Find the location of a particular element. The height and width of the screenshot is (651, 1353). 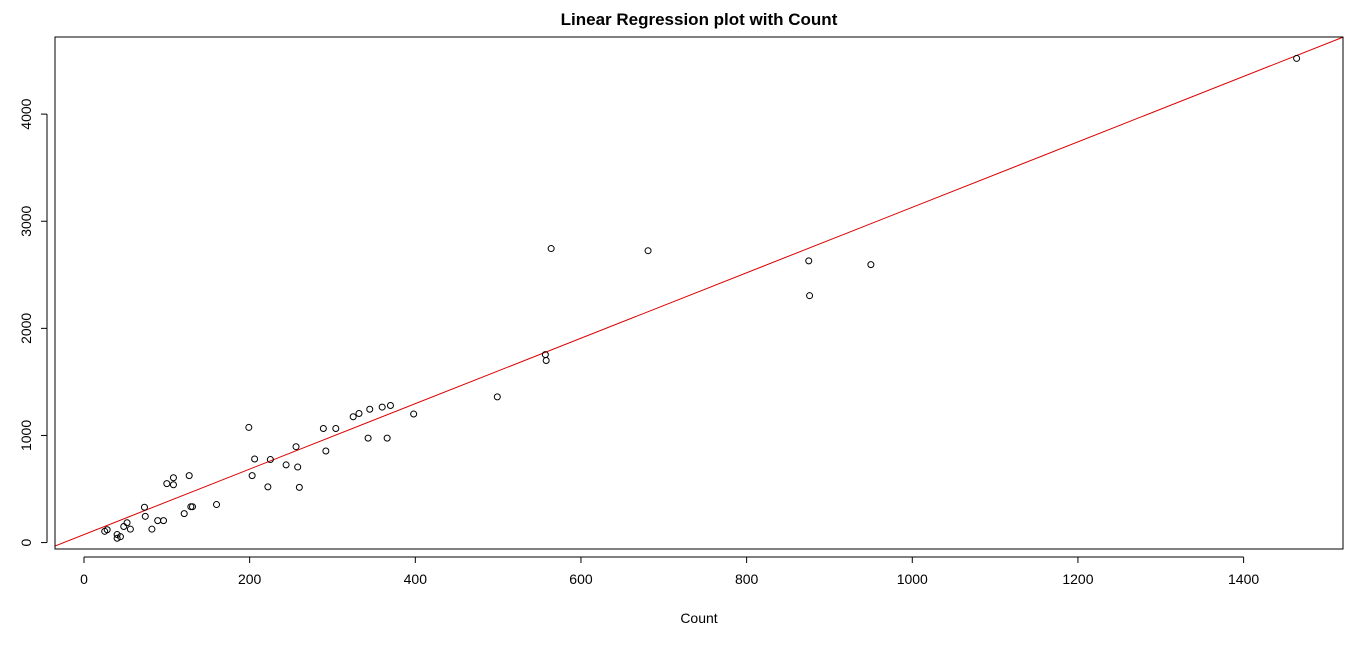

y-tick-label: 1000 is located at coordinates (26, 435).